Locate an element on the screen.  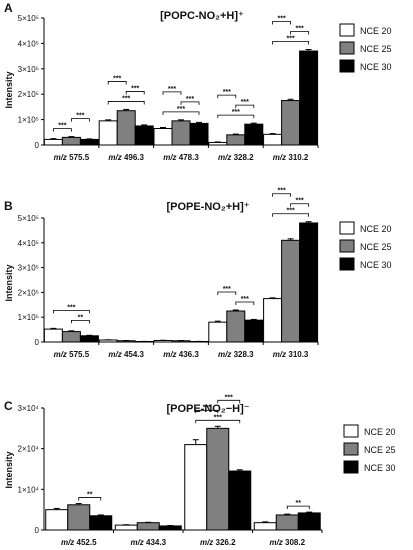
y-tick-label: 2×10⁴ is located at coordinates (29, 449).